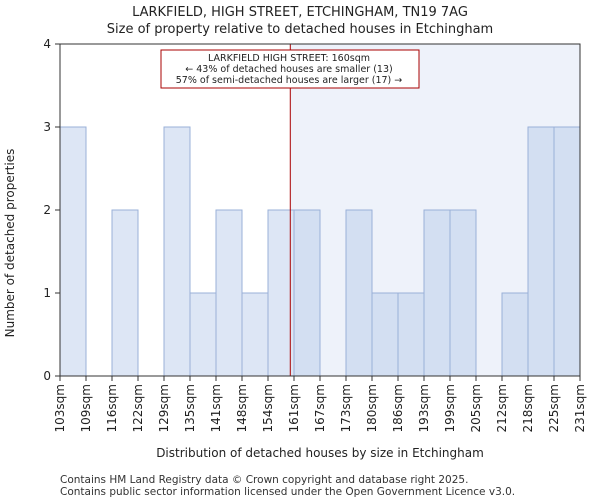 The image size is (600, 500). Describe the element at coordinates (359, 293) in the screenshot. I see `bar-173sqm` at that location.